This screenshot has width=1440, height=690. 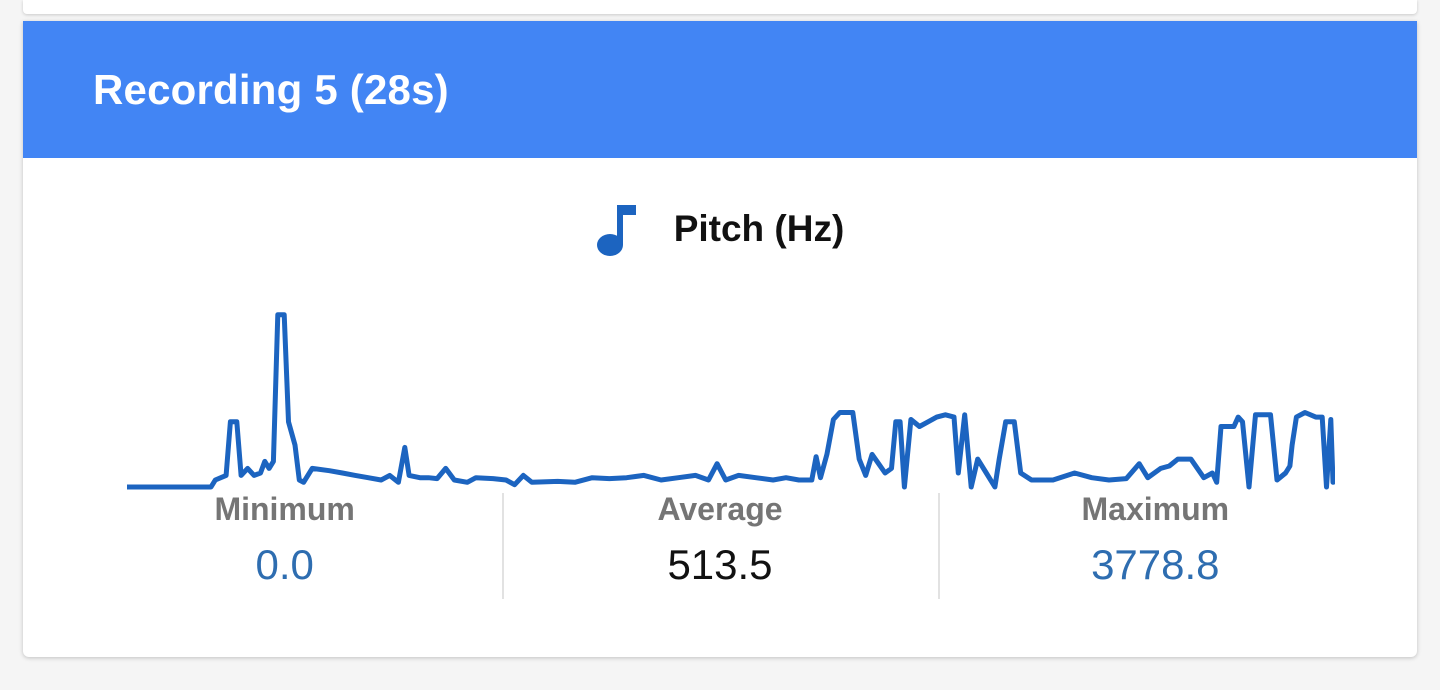 I want to click on stat-label: Minimum, so click(x=284, y=509).